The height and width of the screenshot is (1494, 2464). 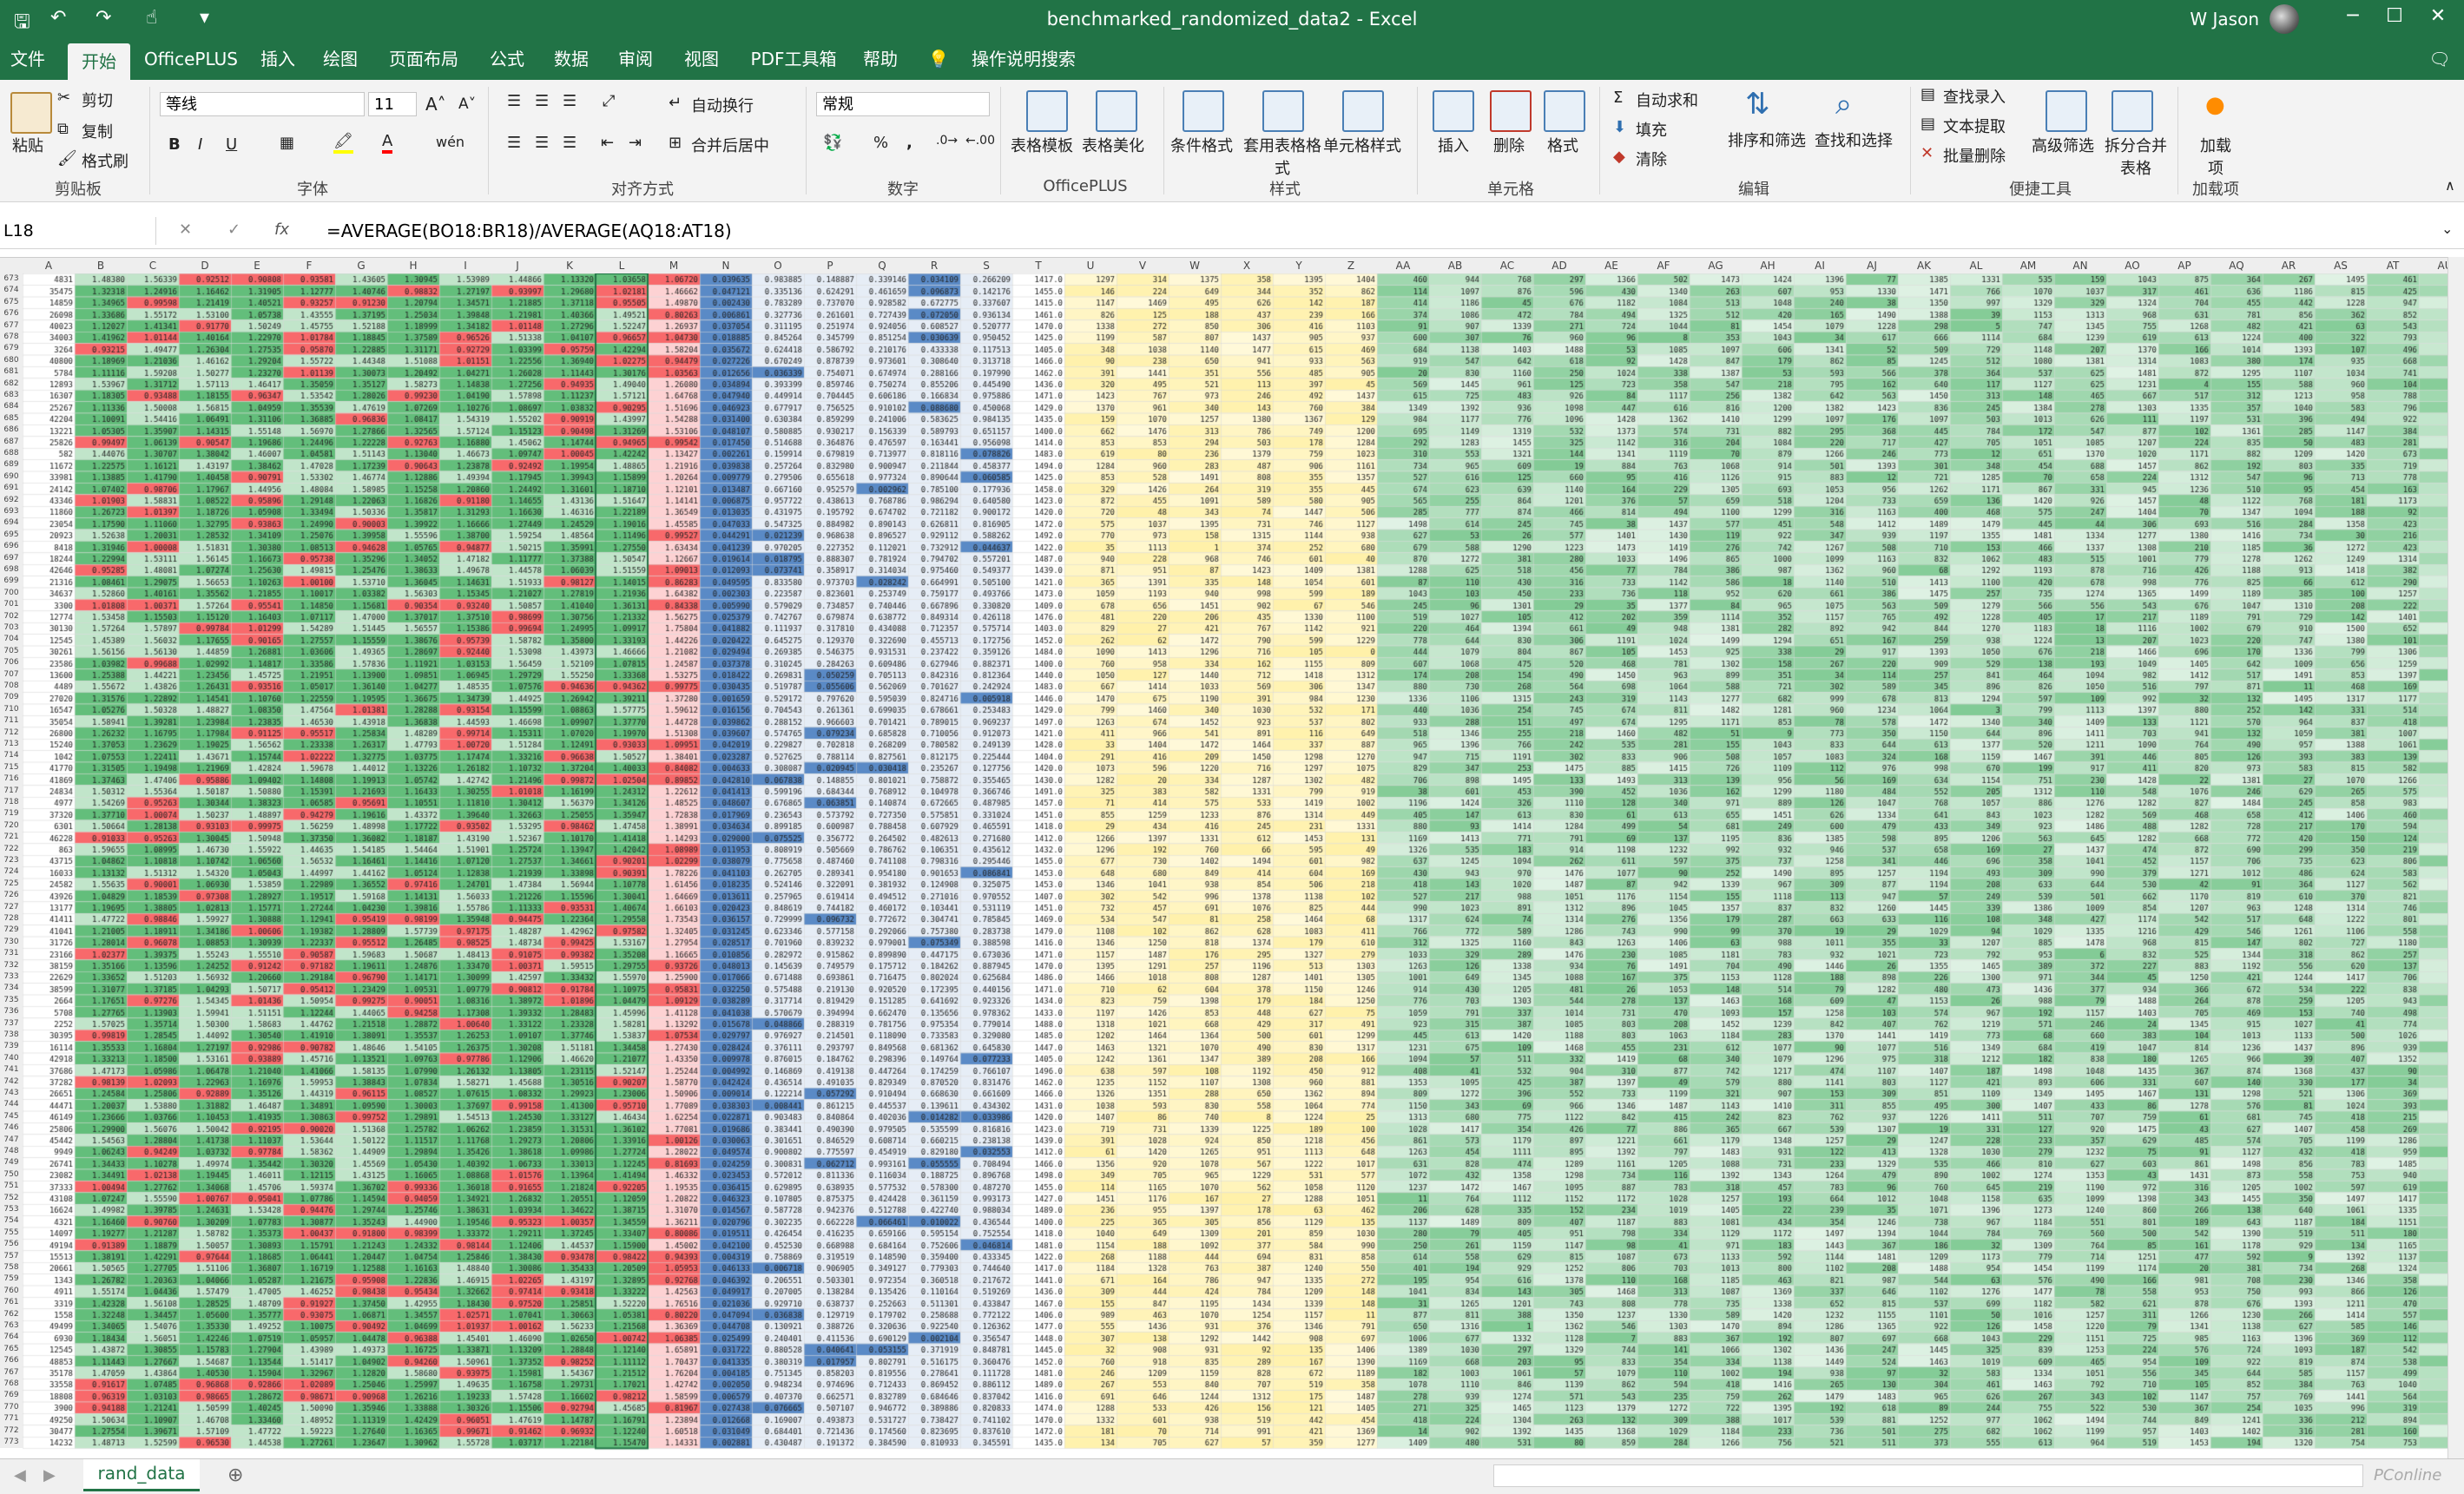 I want to click on batch-delete-button: 批量删除, so click(x=1974, y=157).